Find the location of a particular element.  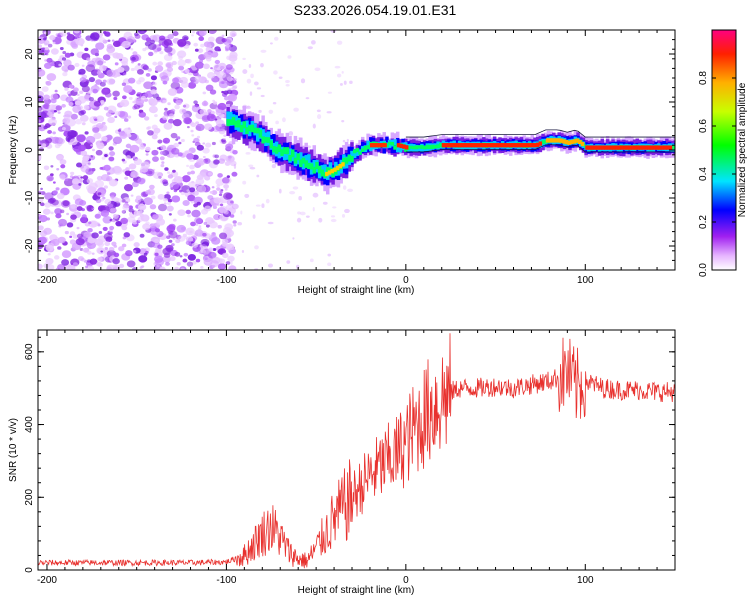

spectrogram-ytick-label: -10 is located at coordinates (29, 197).